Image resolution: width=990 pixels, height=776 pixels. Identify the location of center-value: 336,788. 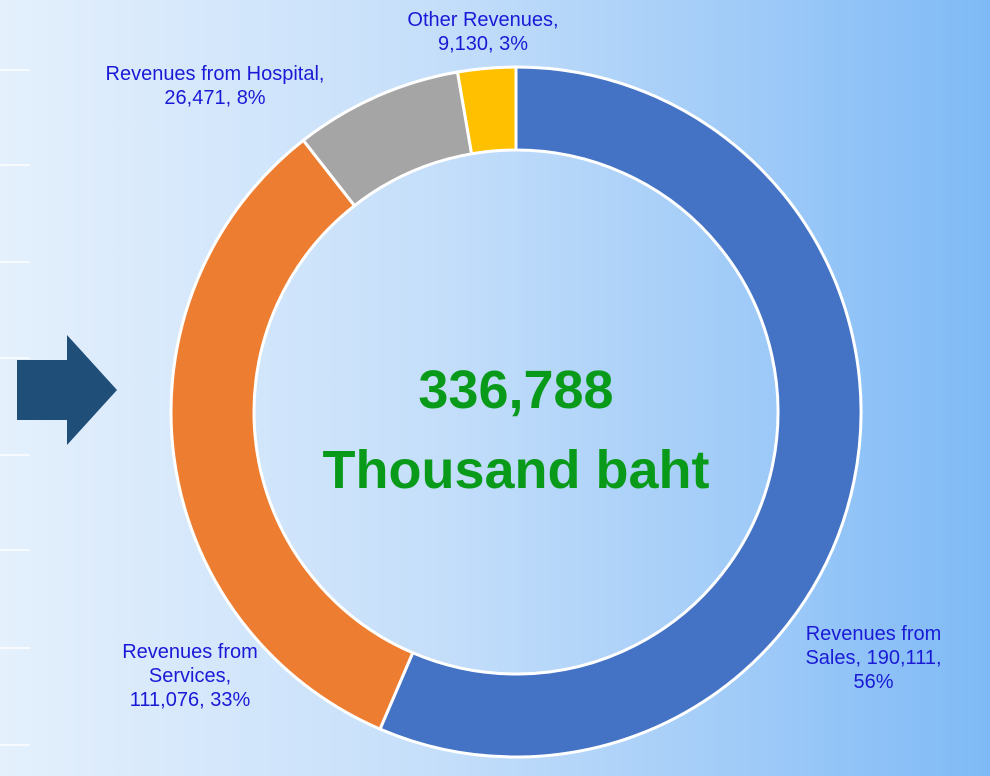
(515, 390).